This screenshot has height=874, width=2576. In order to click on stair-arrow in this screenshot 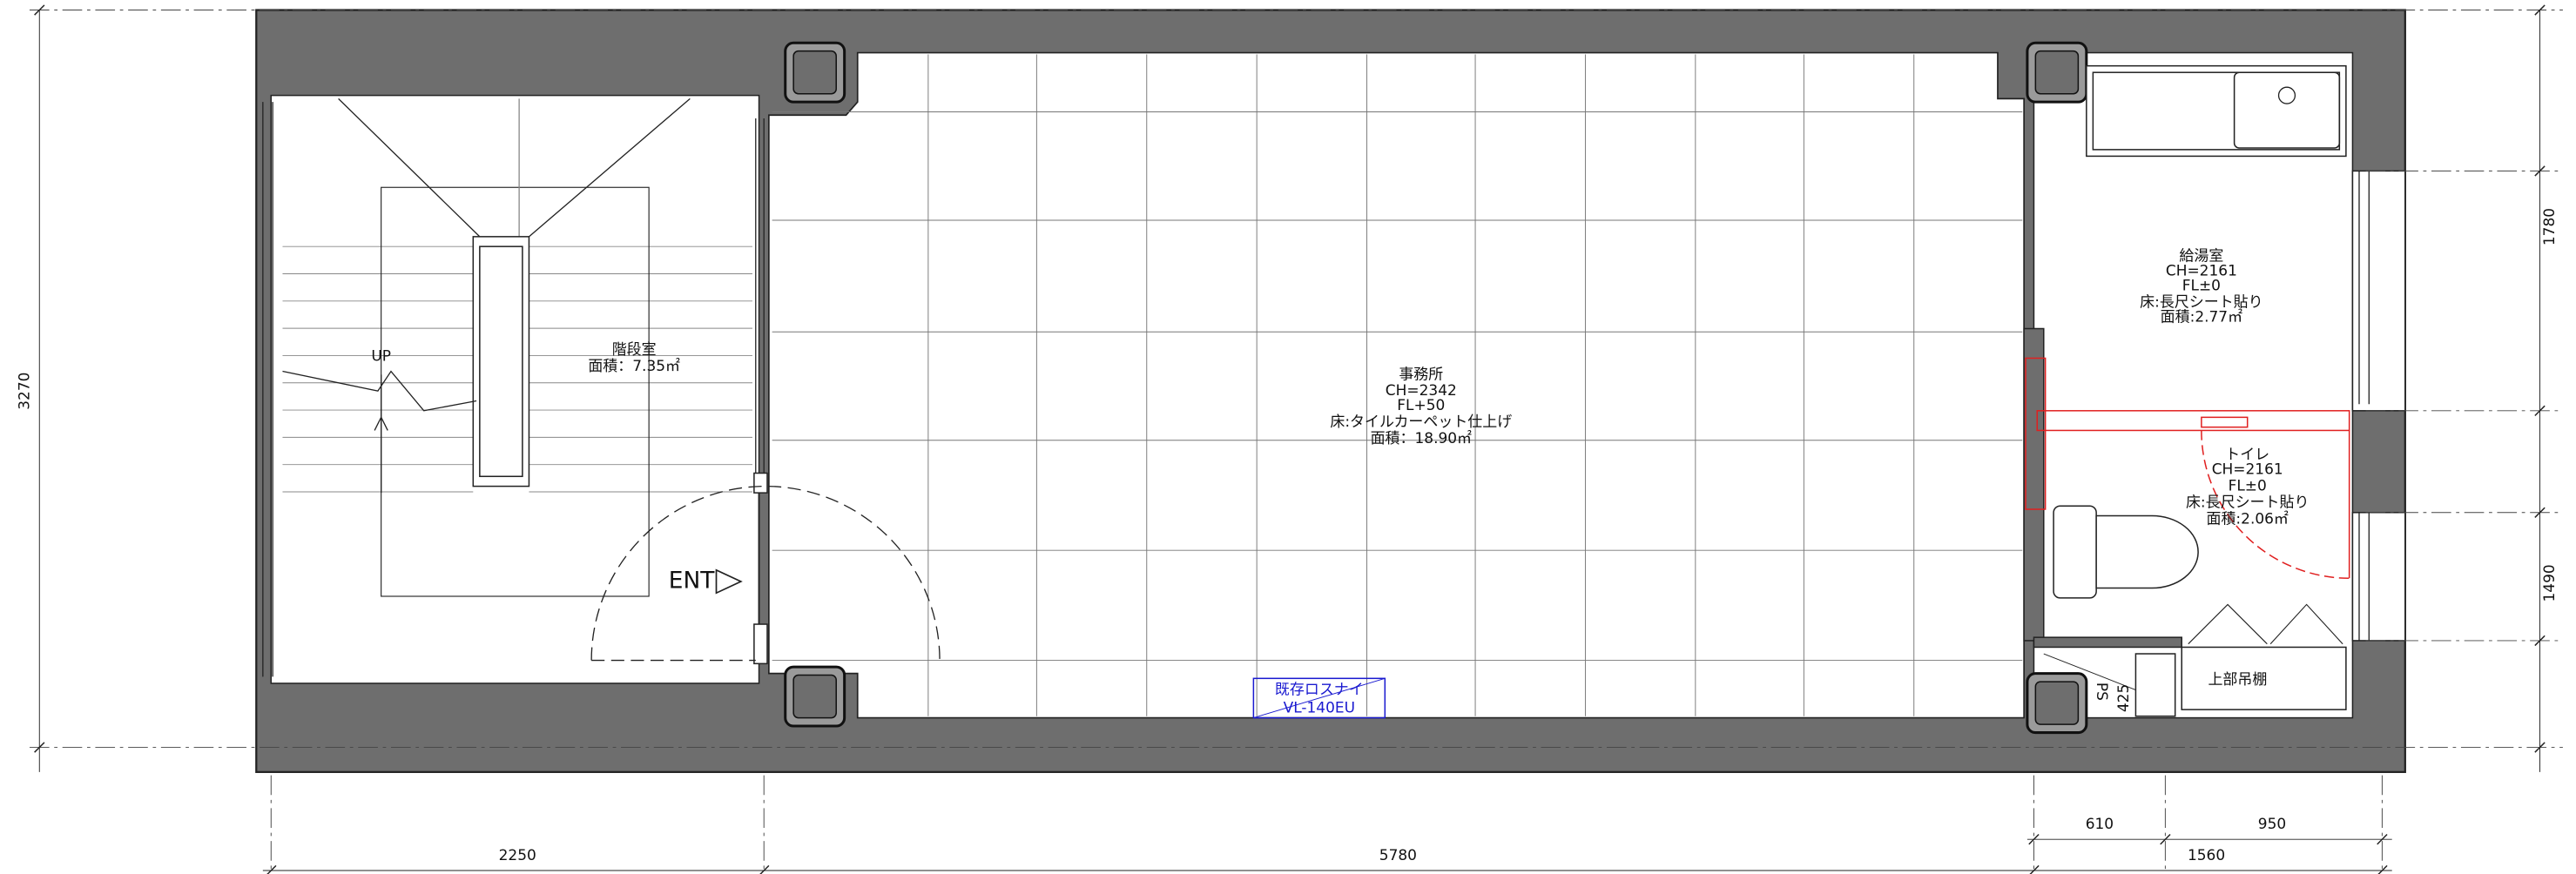, I will do `click(379, 391)`.